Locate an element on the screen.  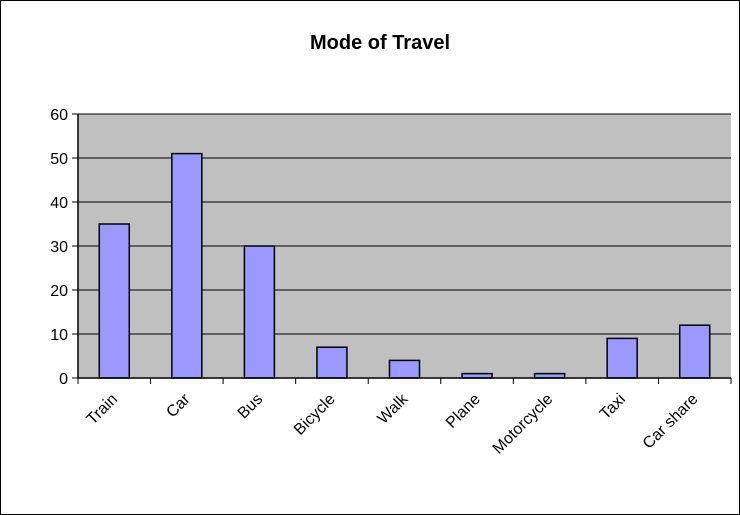
x-tick-label: Car share is located at coordinates (671, 422).